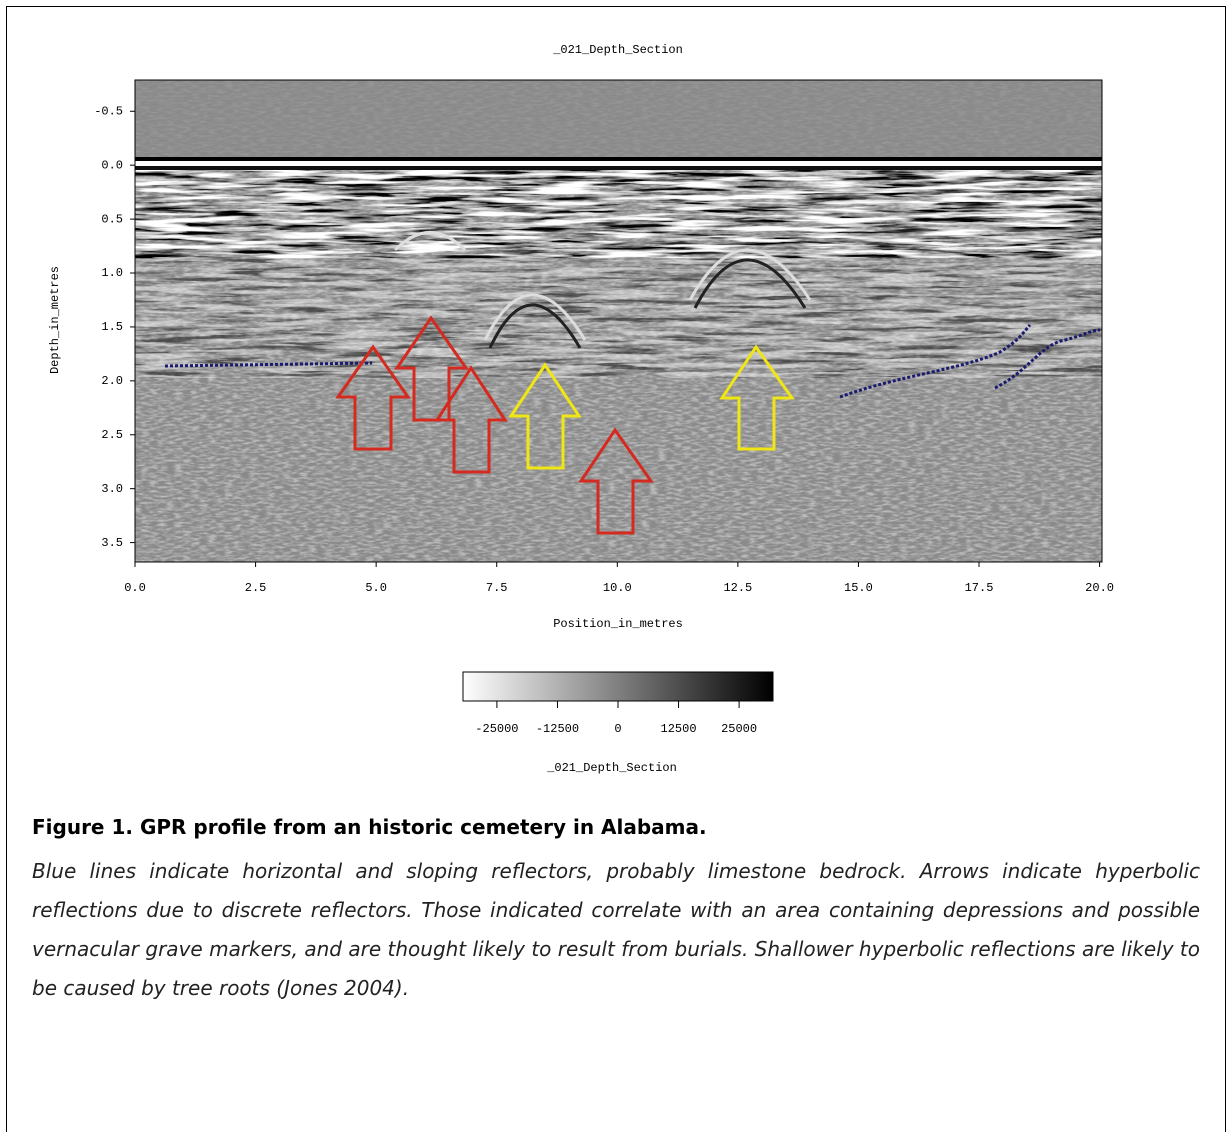 The image size is (1230, 1132). What do you see at coordinates (112, 489) in the screenshot?
I see `y-tick-label: 3.0` at bounding box center [112, 489].